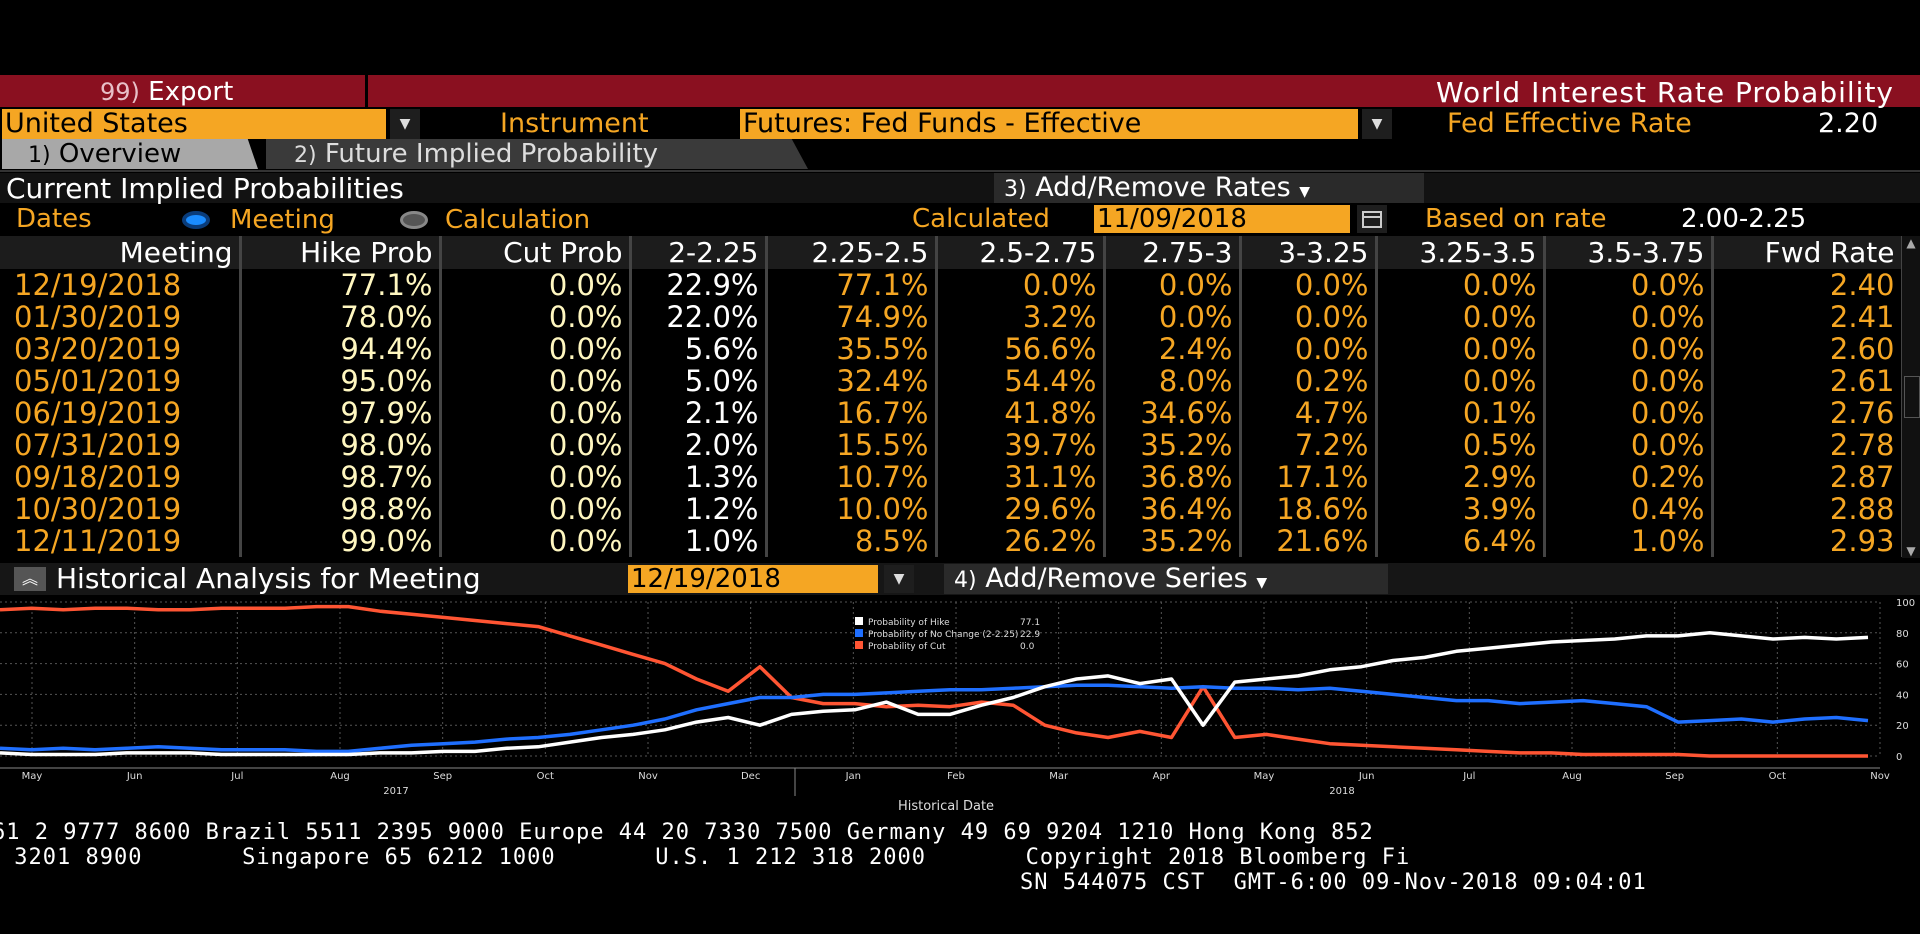  I want to click on column-header: 2.25-2.5, so click(852, 252).